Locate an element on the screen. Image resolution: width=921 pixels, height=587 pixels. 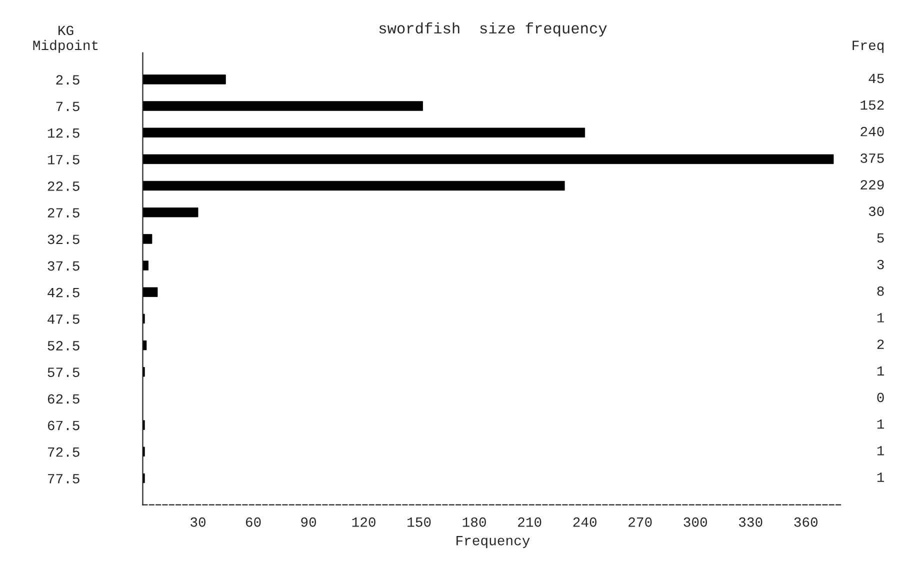
y-tick-label: 62.5 is located at coordinates (64, 399).